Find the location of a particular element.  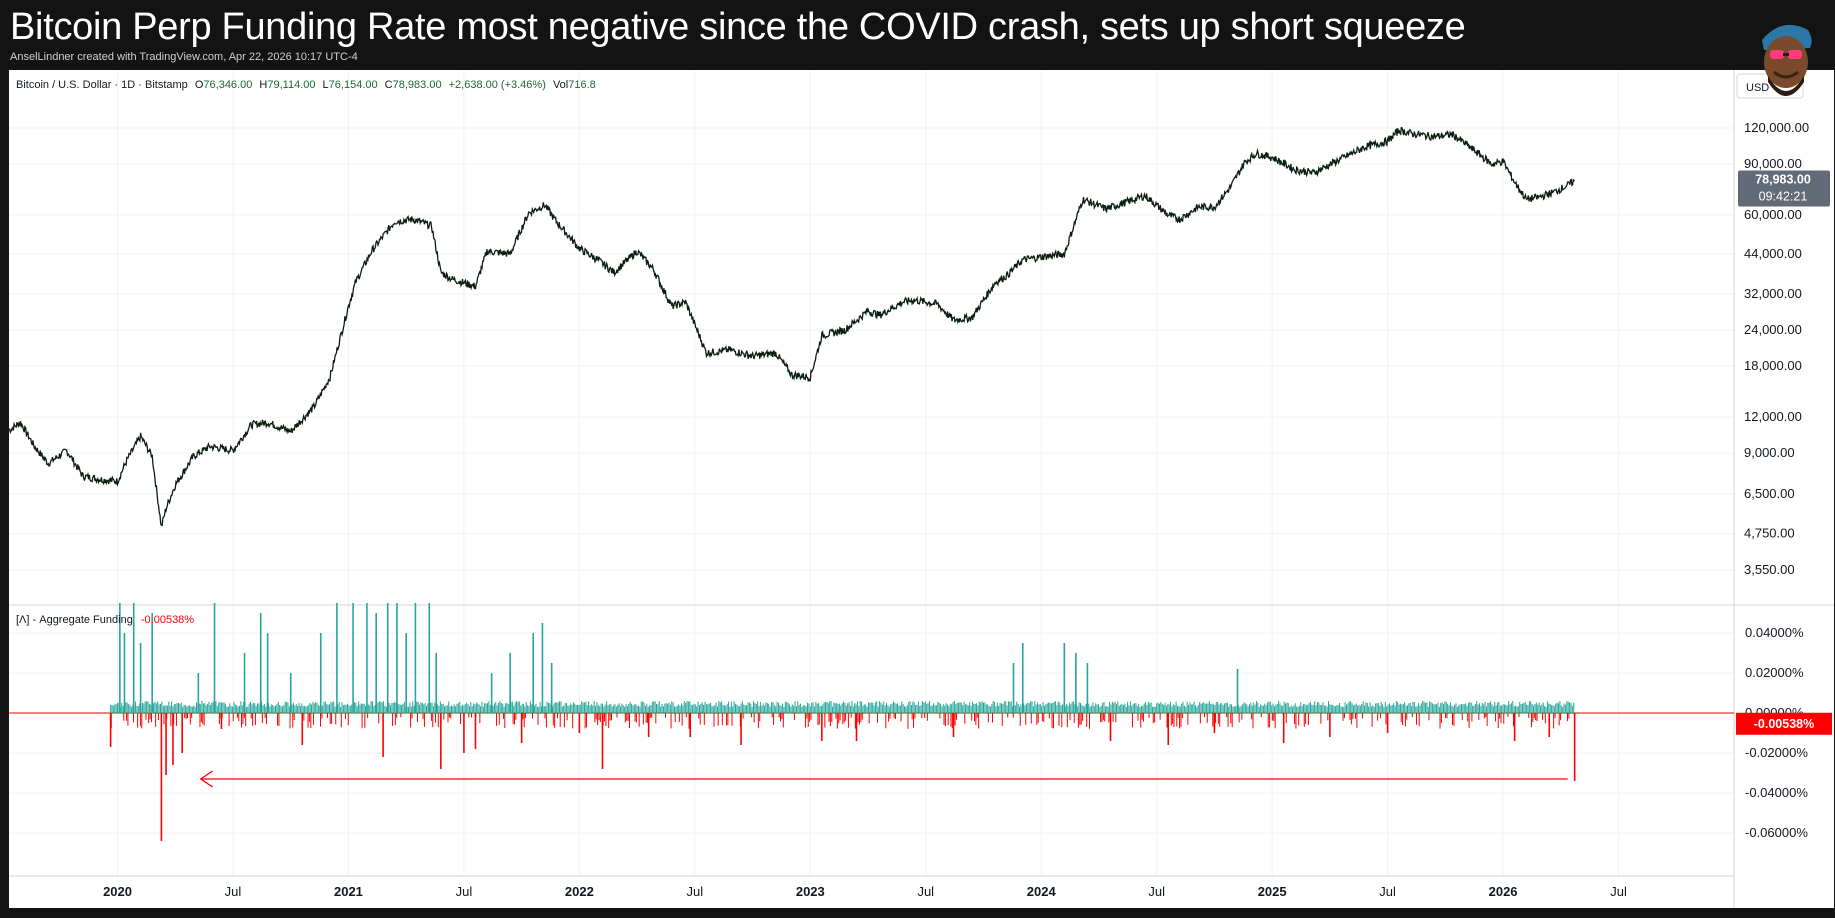

author-avatar is located at coordinates (1787, 60).